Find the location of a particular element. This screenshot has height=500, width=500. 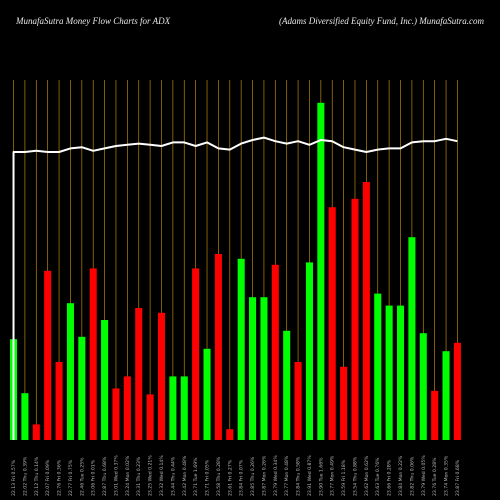

x-tick-label: 23.87 Fri 0.68% is located at coordinates (458, 477).